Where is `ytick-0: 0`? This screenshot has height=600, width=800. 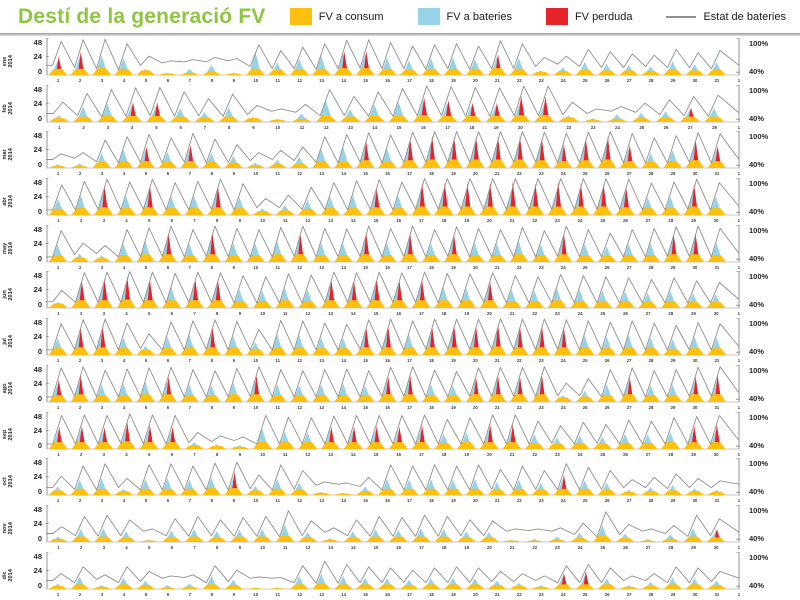 ytick-0: 0 is located at coordinates (39, 305).